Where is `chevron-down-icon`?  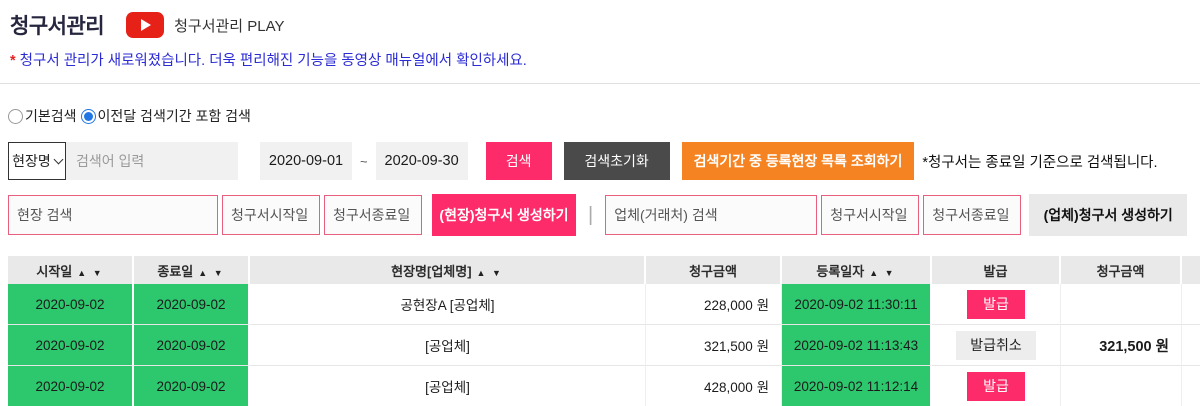
chevron-down-icon is located at coordinates (58, 159).